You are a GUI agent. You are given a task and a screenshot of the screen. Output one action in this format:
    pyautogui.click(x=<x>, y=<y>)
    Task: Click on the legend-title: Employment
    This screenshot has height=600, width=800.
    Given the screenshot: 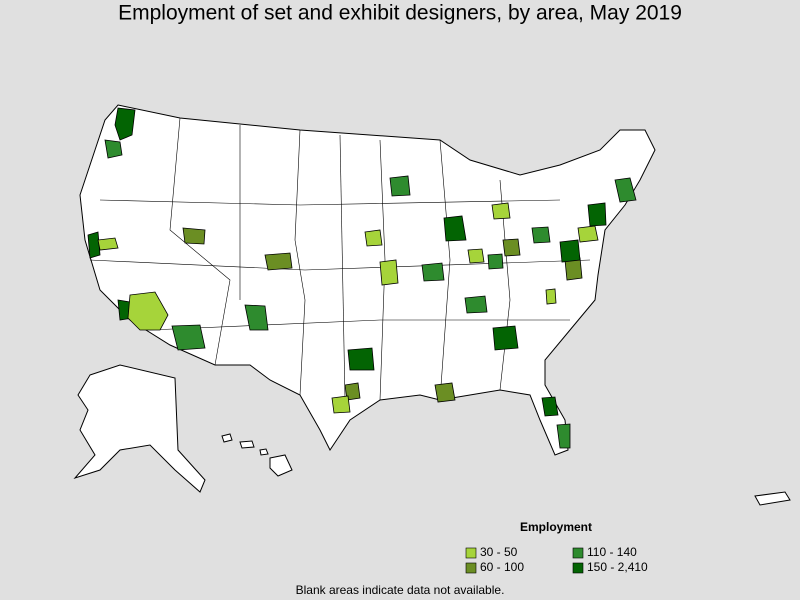 What is the action you would take?
    pyautogui.click(x=556, y=527)
    